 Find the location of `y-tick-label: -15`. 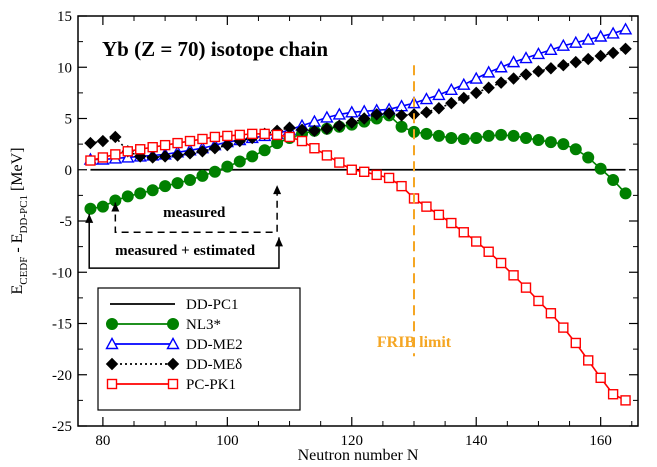

y-tick-label: -15 is located at coordinates (62, 325).